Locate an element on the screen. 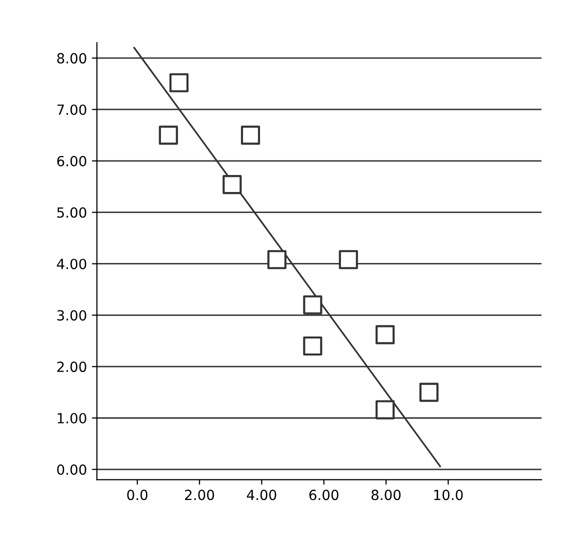 The height and width of the screenshot is (533, 570). x-tick-label: 6.00 is located at coordinates (323, 495).